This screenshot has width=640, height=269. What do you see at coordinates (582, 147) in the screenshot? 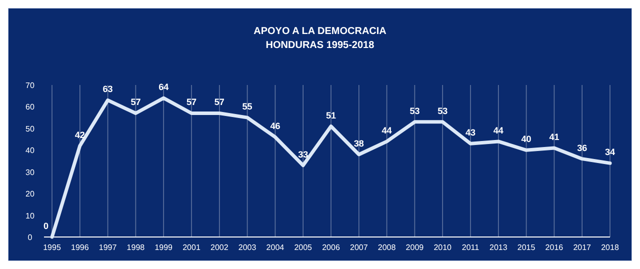
I see `data-label: 36` at bounding box center [582, 147].